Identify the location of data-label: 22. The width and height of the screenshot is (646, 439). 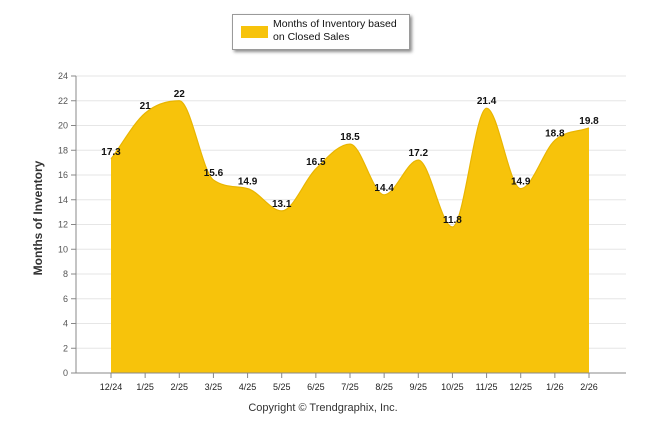
(180, 94).